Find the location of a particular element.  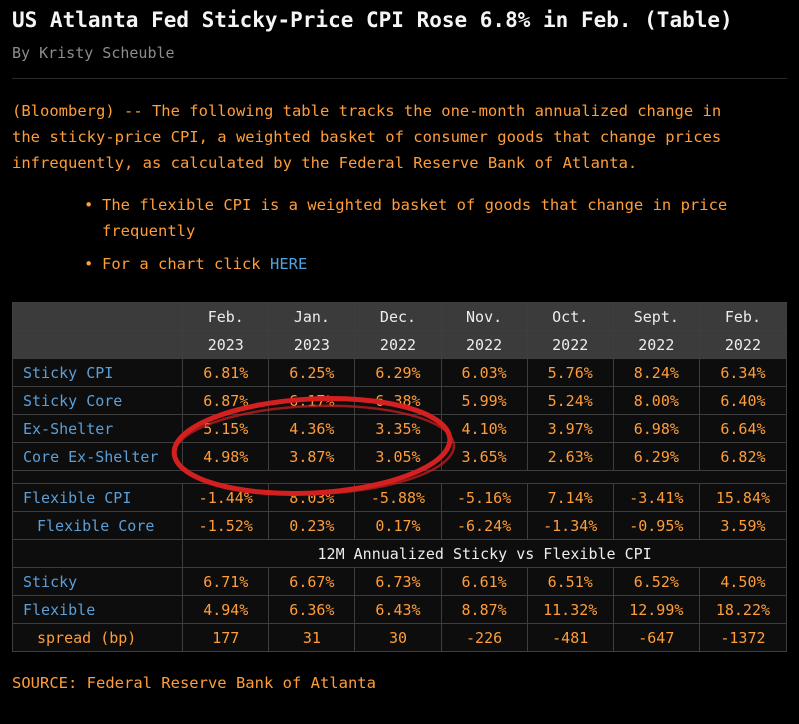

cell: -1.44% is located at coordinates (226, 497).